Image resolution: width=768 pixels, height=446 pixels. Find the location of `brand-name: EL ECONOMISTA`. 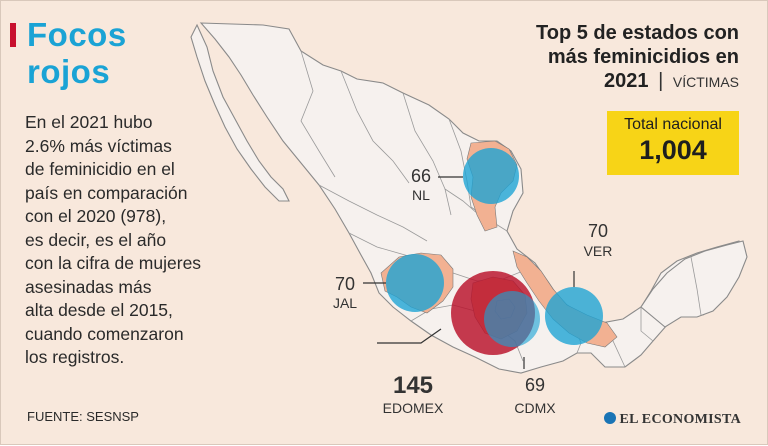

brand-name: EL ECONOMISTA is located at coordinates (680, 419).